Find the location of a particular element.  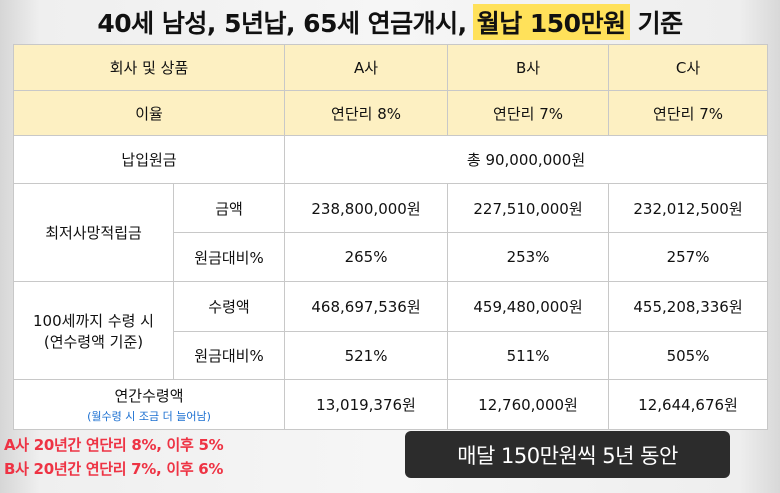

header-company-a: A사 is located at coordinates (366, 67).